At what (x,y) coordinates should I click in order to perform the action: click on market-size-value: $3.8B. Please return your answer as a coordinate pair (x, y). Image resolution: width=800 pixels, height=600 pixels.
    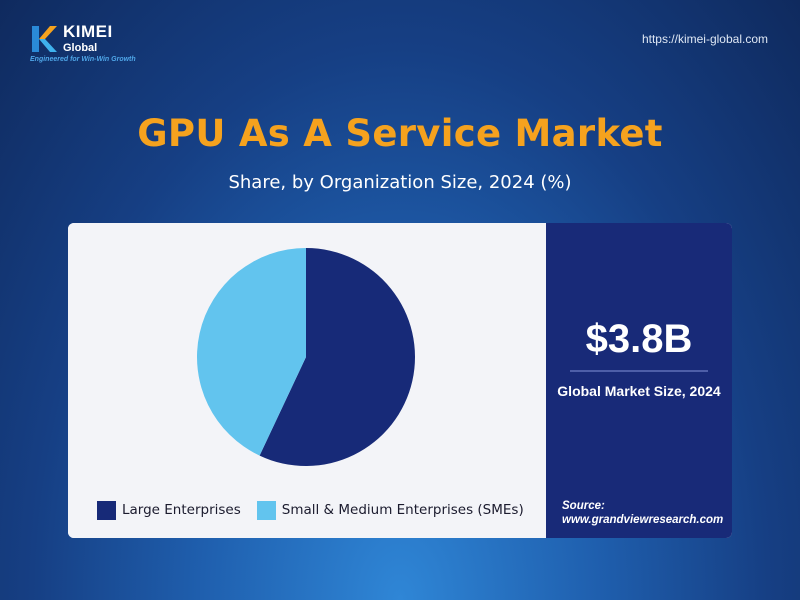
    Looking at the image, I should click on (639, 339).